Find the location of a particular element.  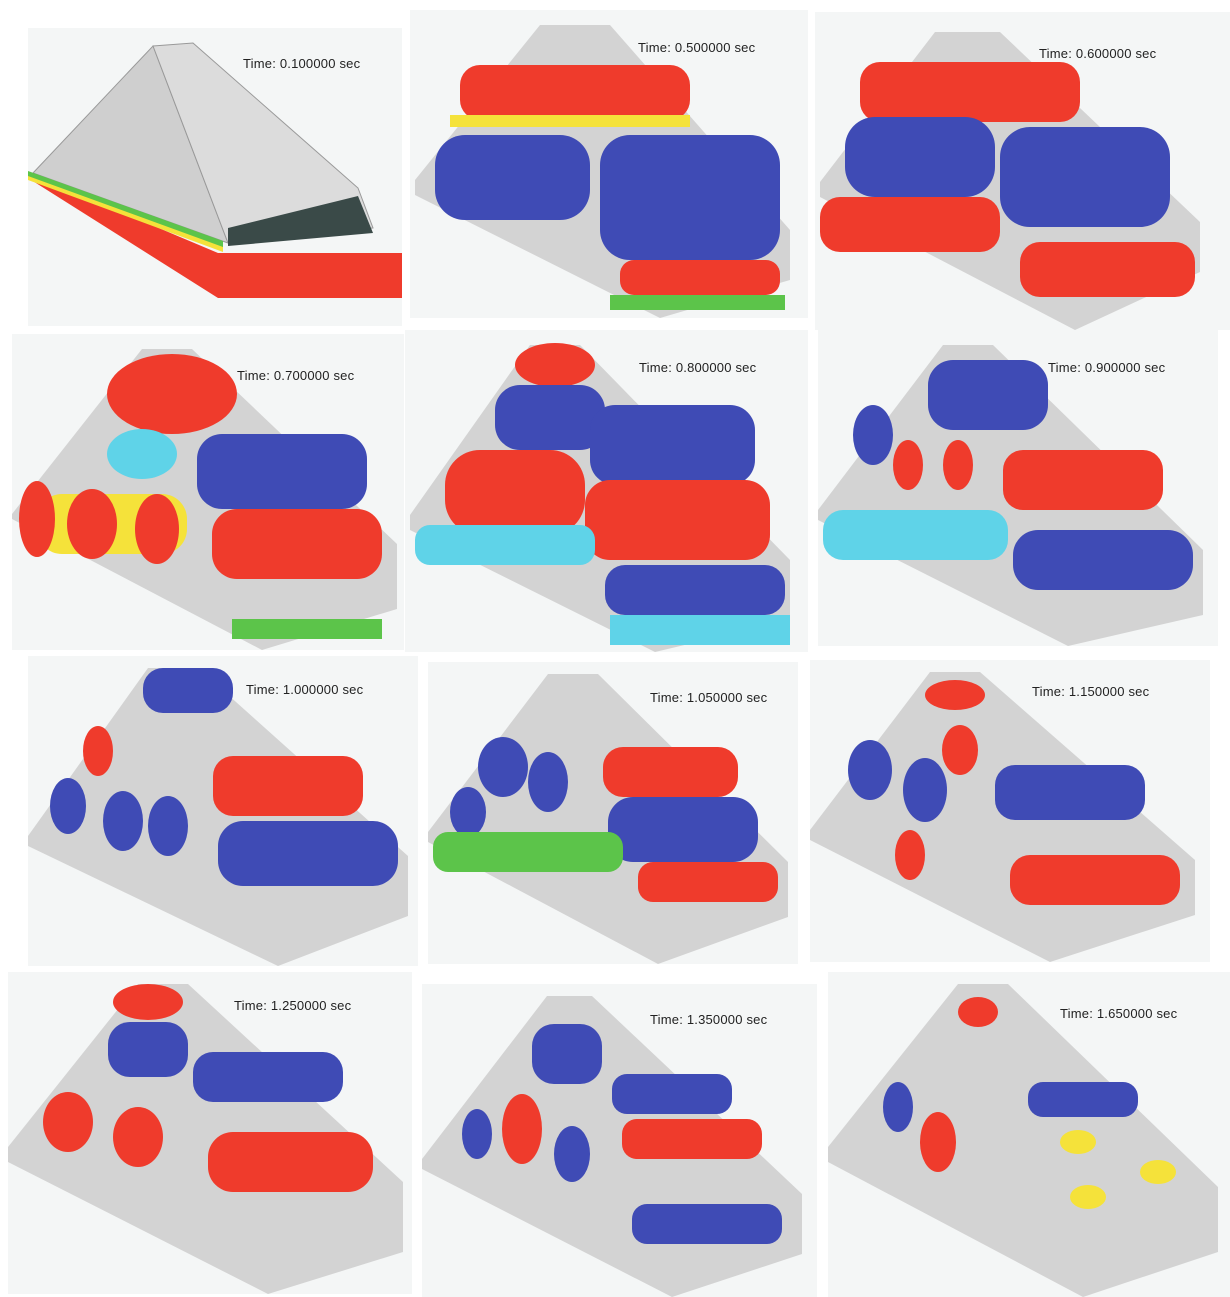

yellow-band is located at coordinates (125, 213).